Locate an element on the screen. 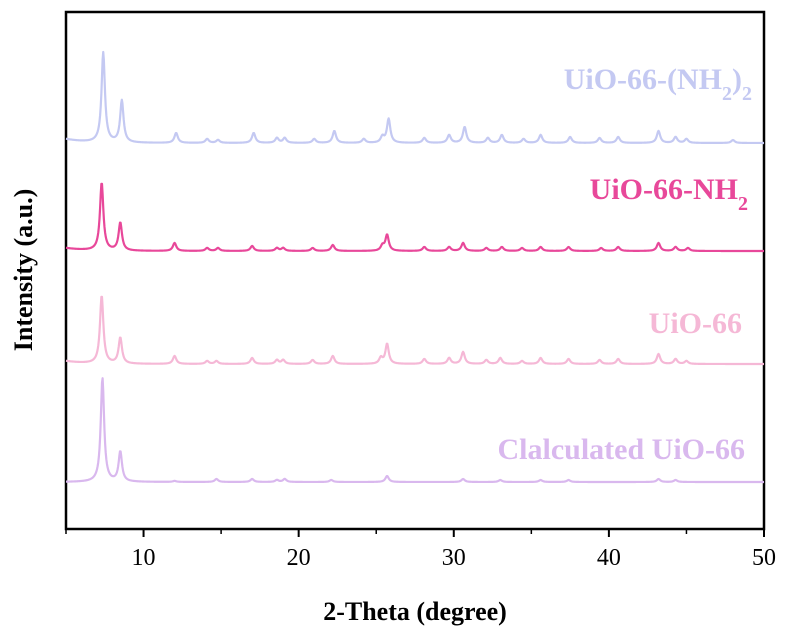 The width and height of the screenshot is (789, 638). x-tick-label: 50 is located at coordinates (764, 558).